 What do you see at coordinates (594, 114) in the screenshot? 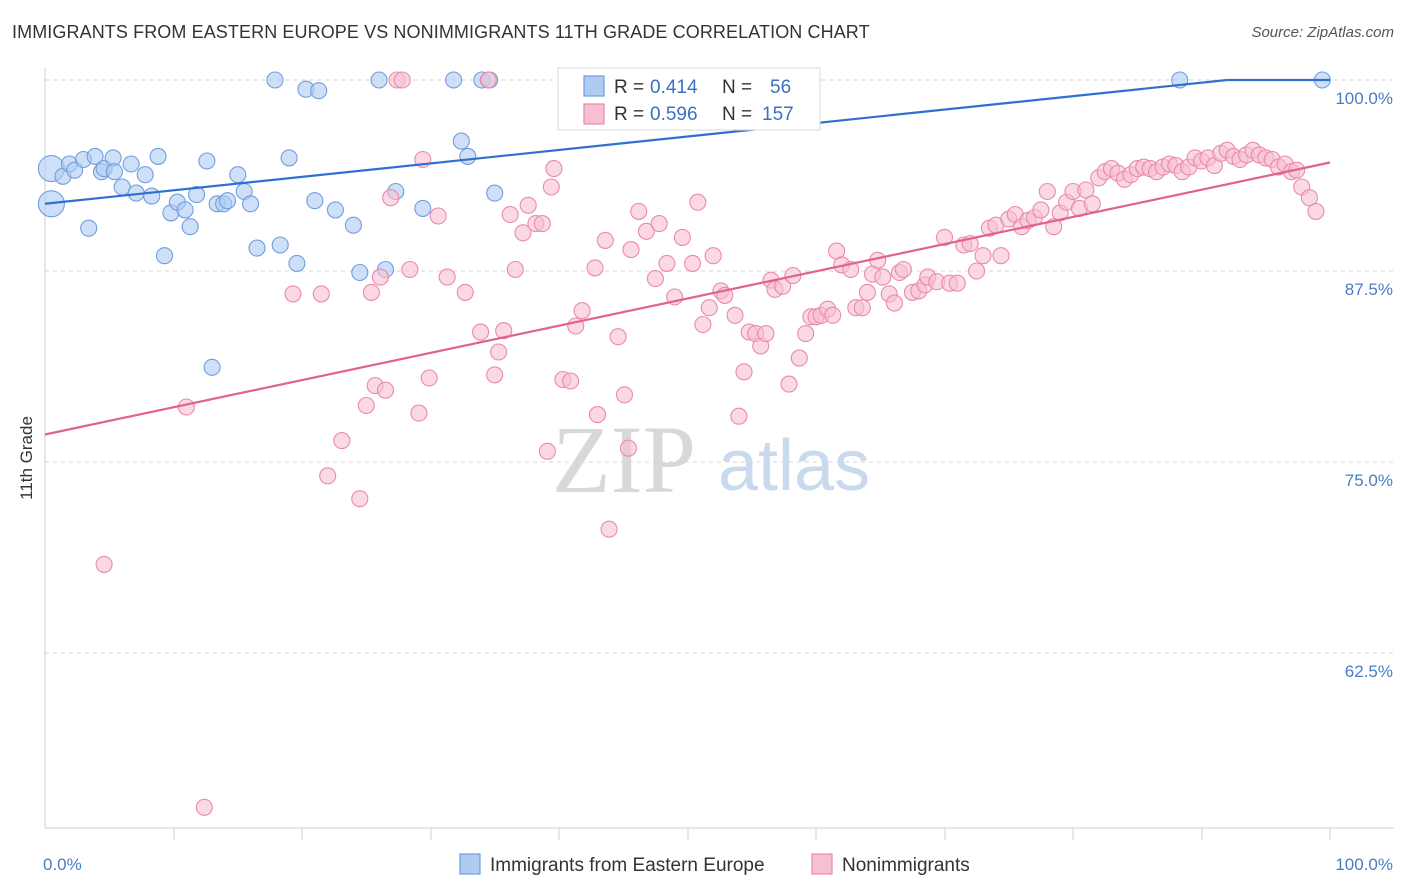
I see `legend-swatch-pink` at bounding box center [594, 114].